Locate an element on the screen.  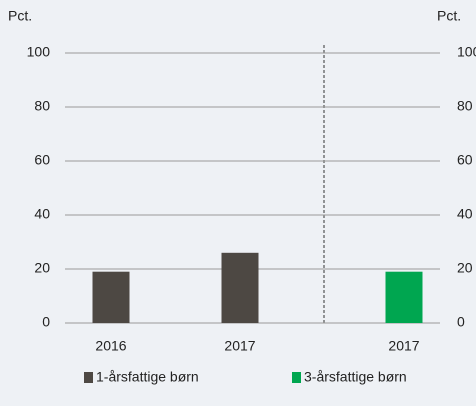
y2-tick-label: 100 is located at coordinates (466, 52).